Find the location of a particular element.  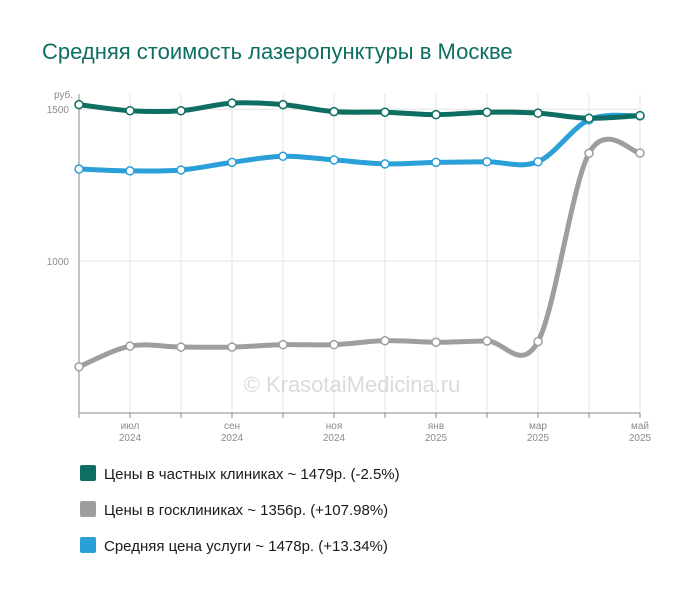

x-tick-month: янв is located at coordinates (436, 426).